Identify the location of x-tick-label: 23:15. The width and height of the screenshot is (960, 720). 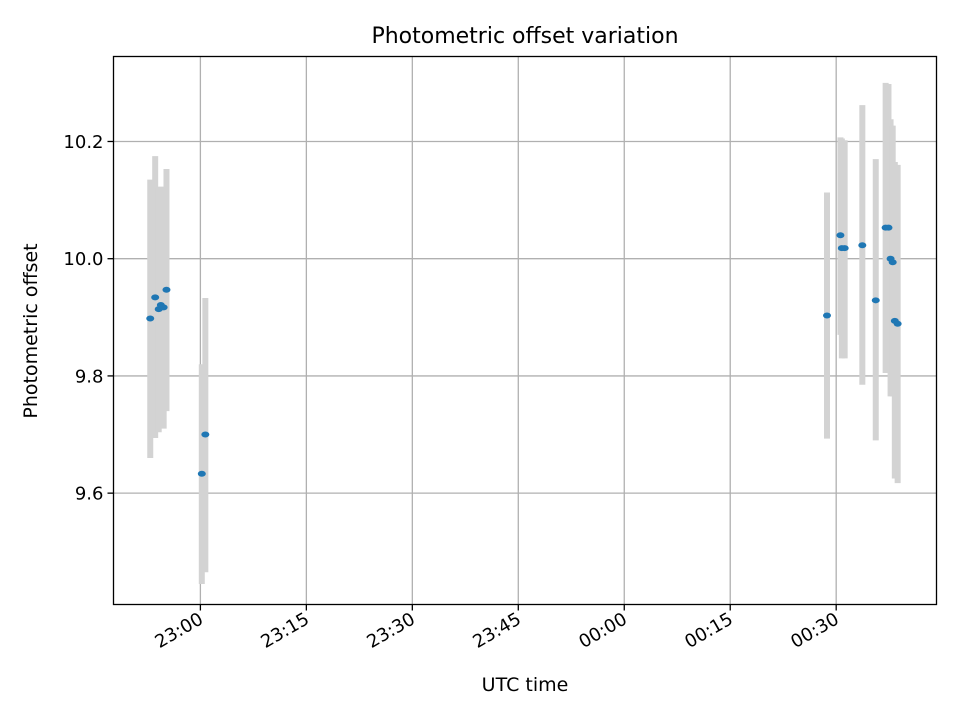
(284, 631).